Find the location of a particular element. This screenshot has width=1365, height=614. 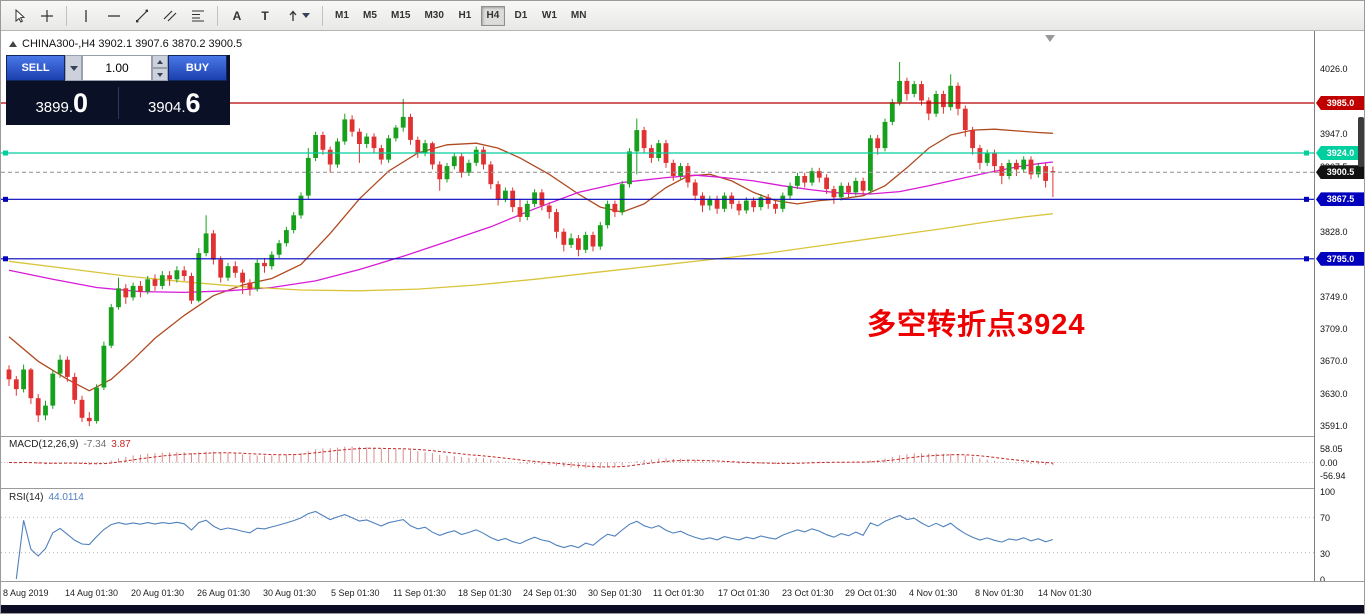

macd-panel-canvas is located at coordinates (657, 462).